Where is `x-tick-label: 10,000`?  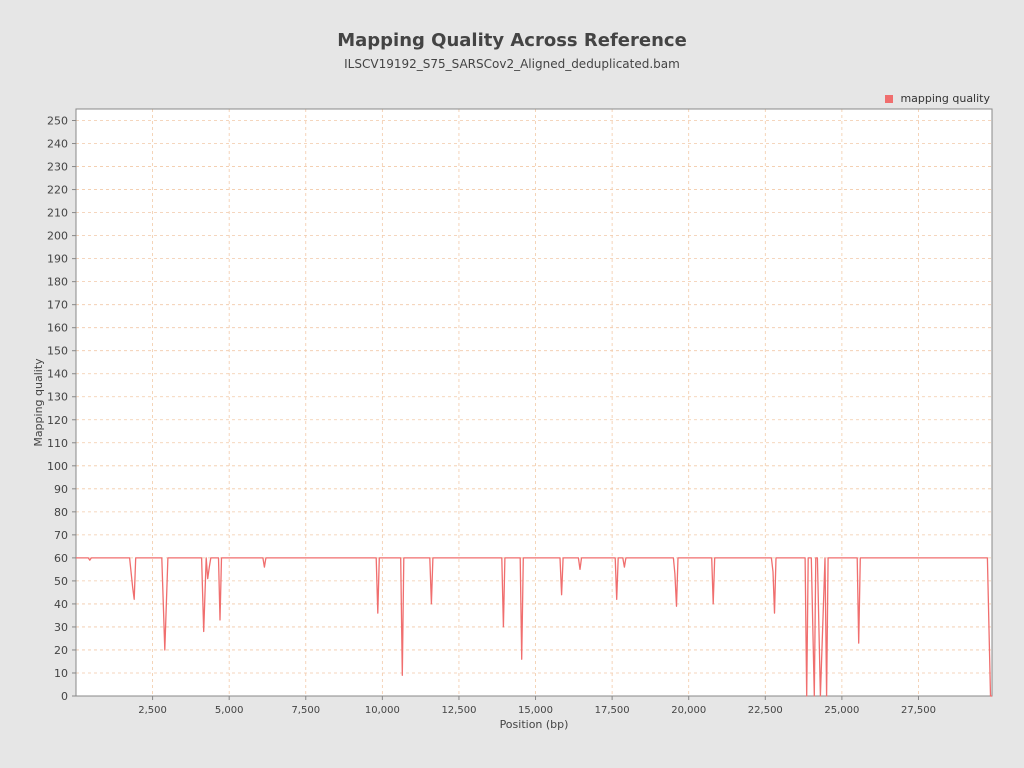
x-tick-label: 10,000 is located at coordinates (382, 710).